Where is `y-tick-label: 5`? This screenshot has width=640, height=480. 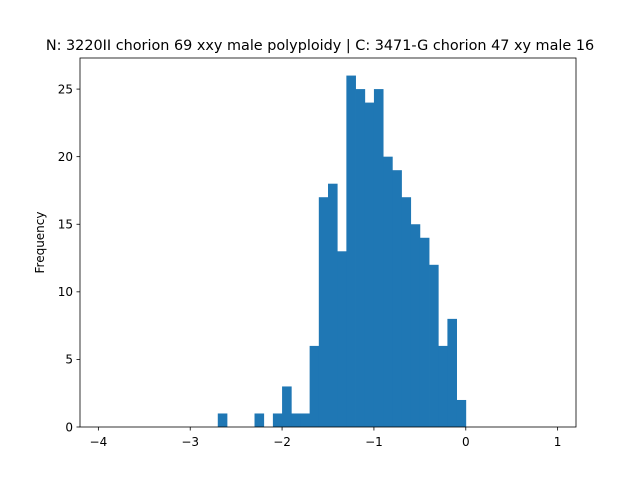 y-tick-label: 5 is located at coordinates (69, 360).